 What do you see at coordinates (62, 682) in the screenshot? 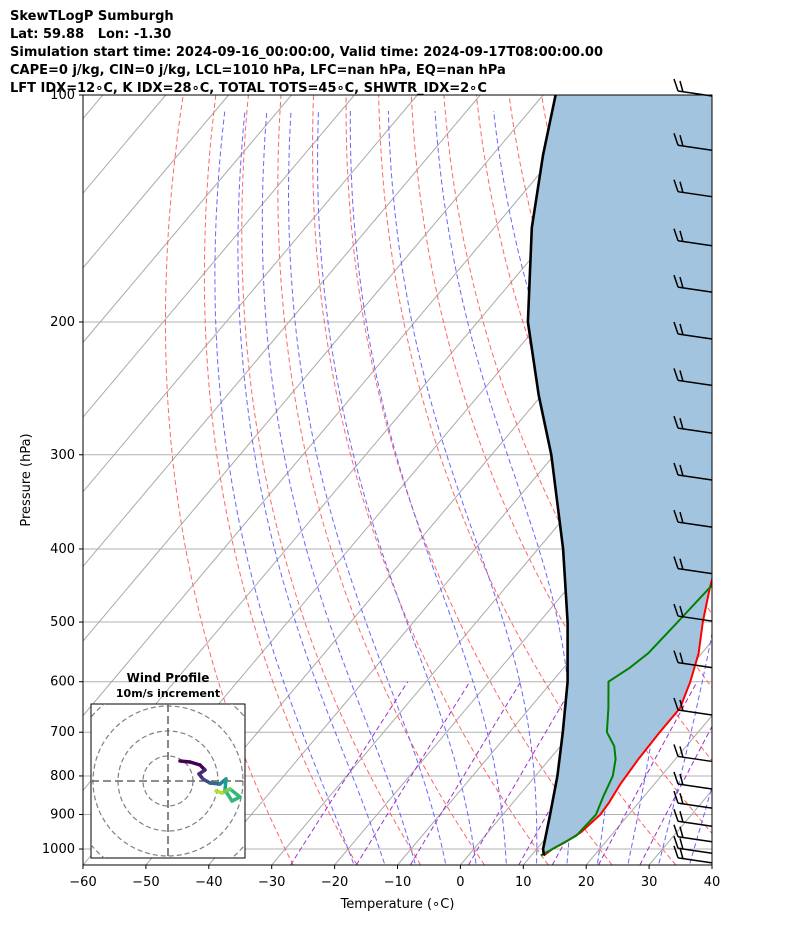
I see `y-tick-label: 600` at bounding box center [62, 682].